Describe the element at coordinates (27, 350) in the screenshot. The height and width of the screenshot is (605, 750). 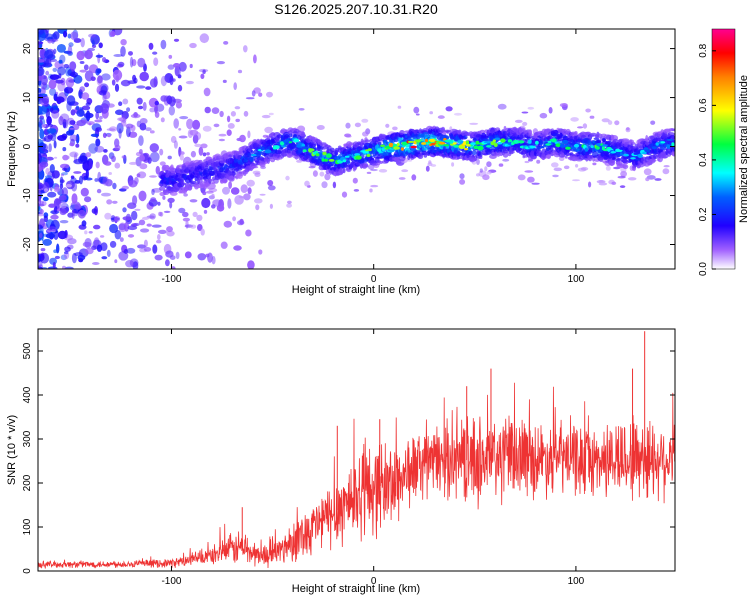
I see `snr-ytick-label: 500` at that location.